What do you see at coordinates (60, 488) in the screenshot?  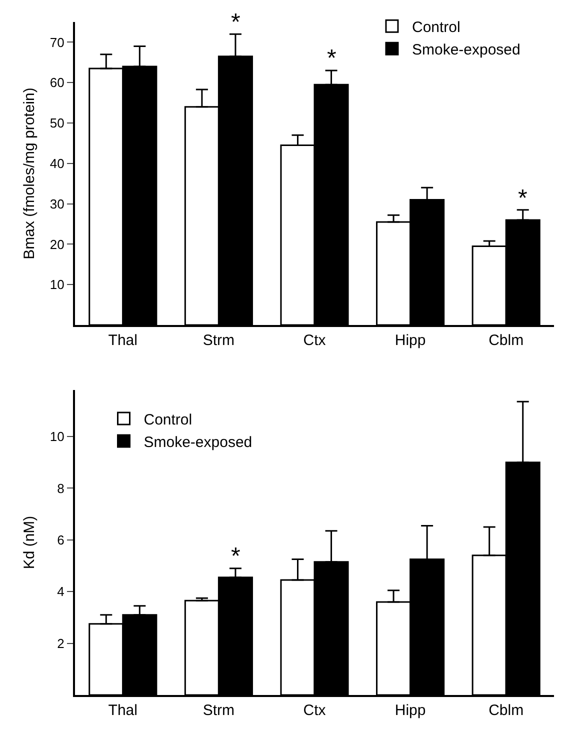 I see `y-tick-label: 8` at bounding box center [60, 488].